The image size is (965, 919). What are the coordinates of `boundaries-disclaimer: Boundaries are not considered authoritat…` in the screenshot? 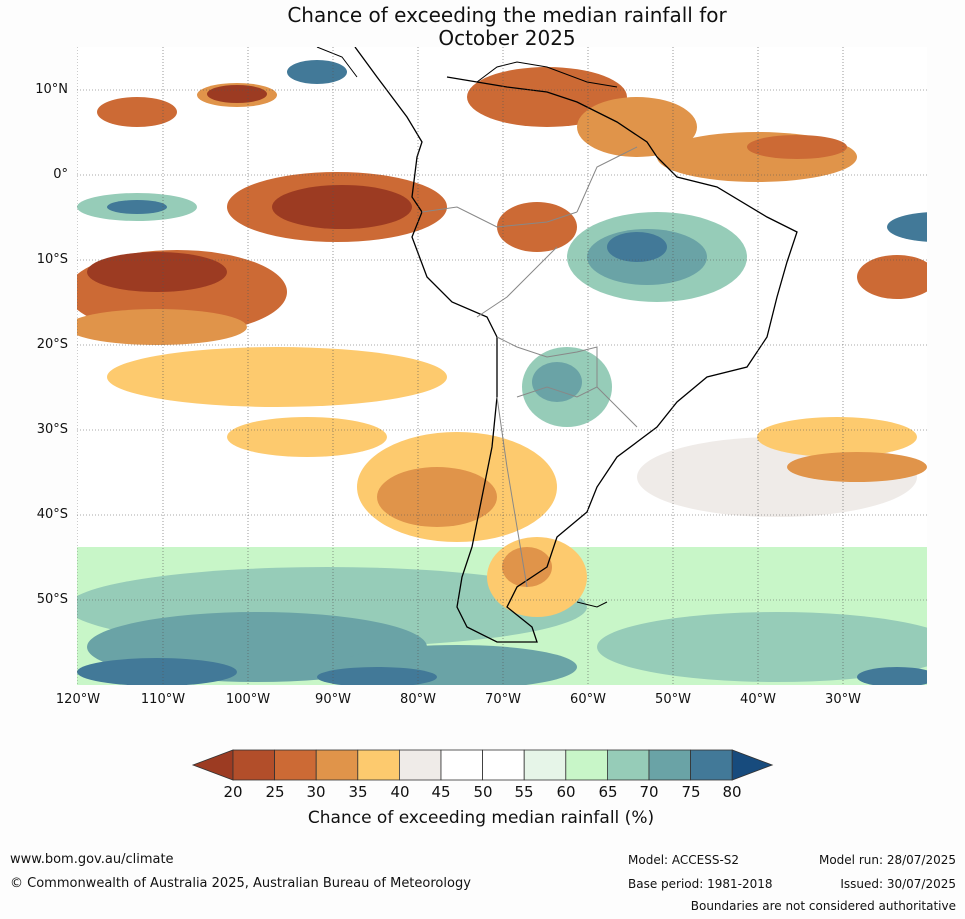 It's located at (823, 906).